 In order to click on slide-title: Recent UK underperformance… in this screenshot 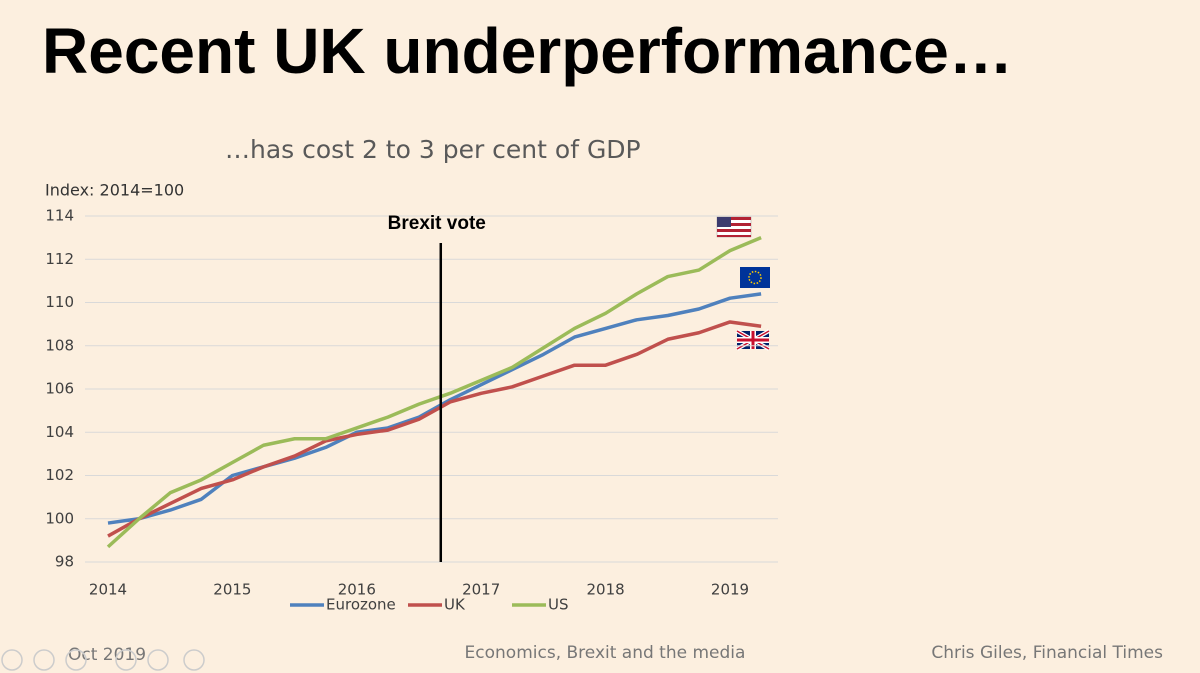, I will do `click(527, 51)`.